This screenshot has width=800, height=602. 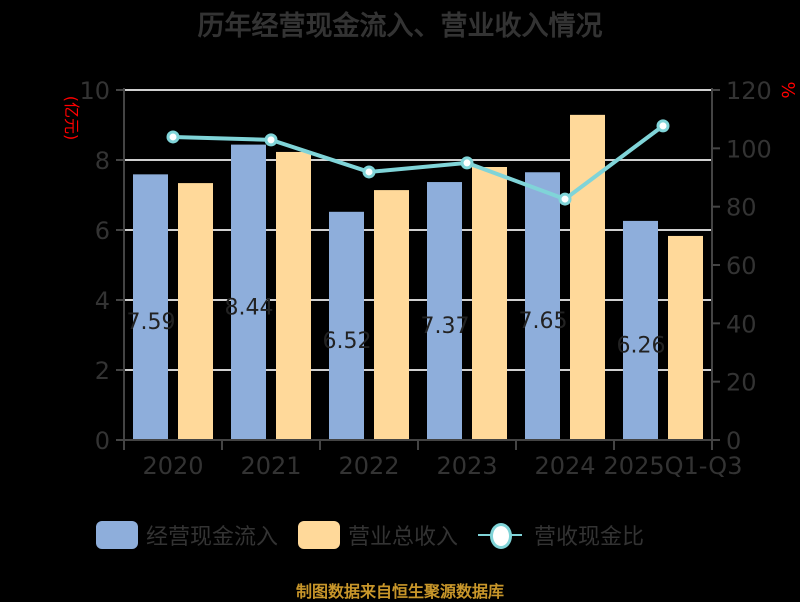 I want to click on y-left-tick-label: 6, so click(x=102, y=231).